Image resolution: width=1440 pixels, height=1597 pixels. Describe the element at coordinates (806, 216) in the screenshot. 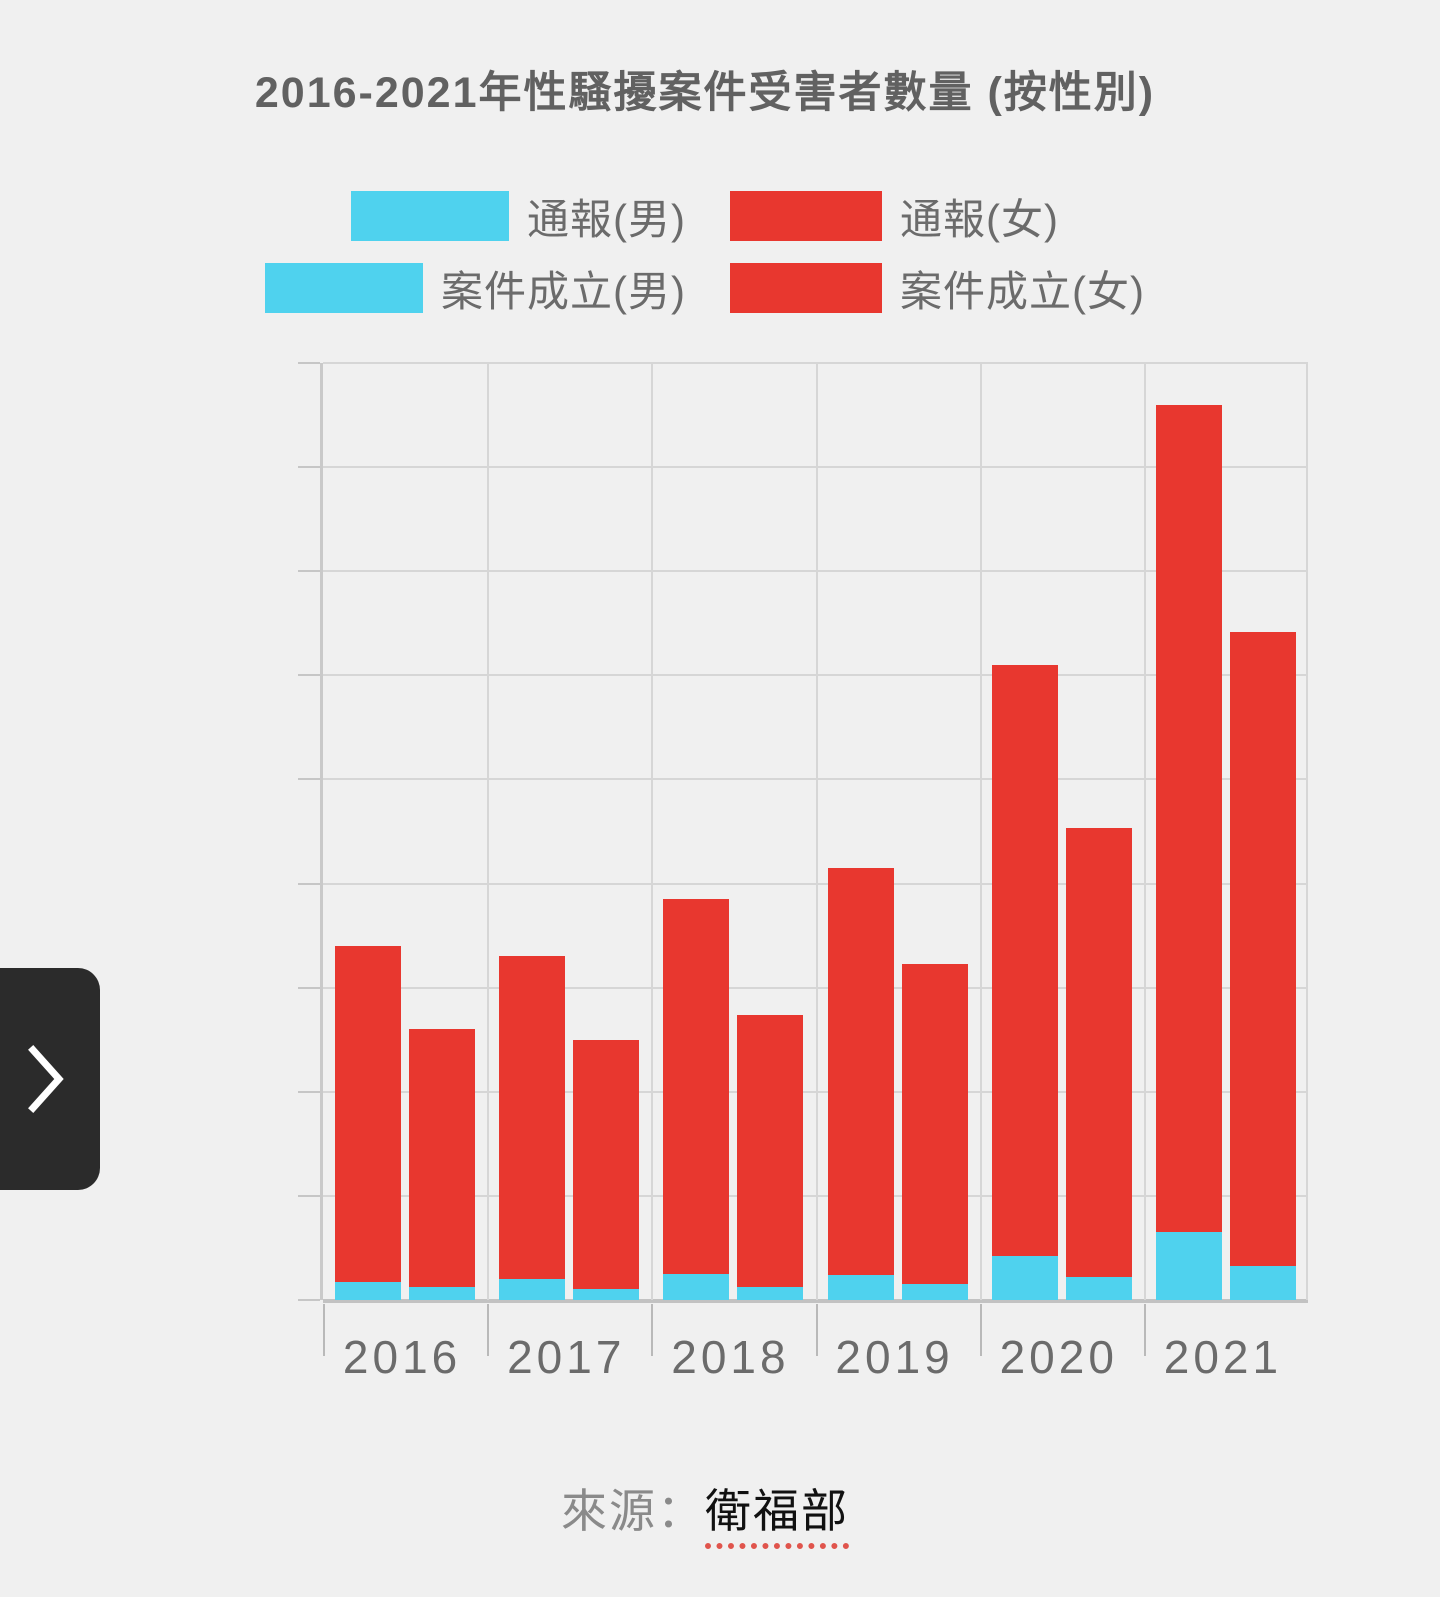

I see `legend-swatch-reported-female` at that location.